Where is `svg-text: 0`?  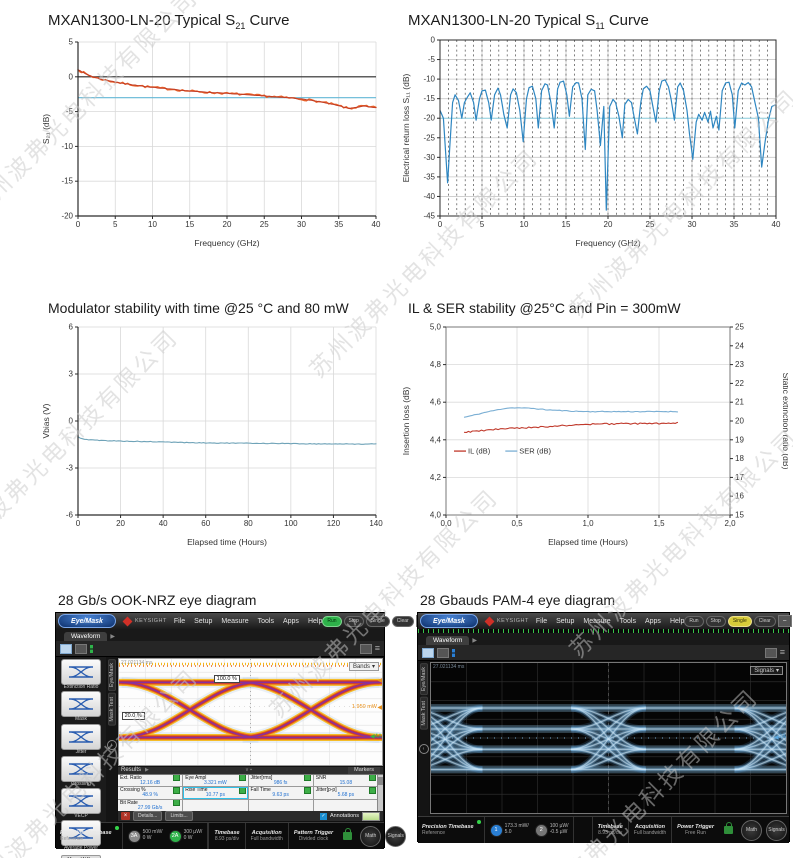
svg-text: 0 is located at coordinates (71, 421).